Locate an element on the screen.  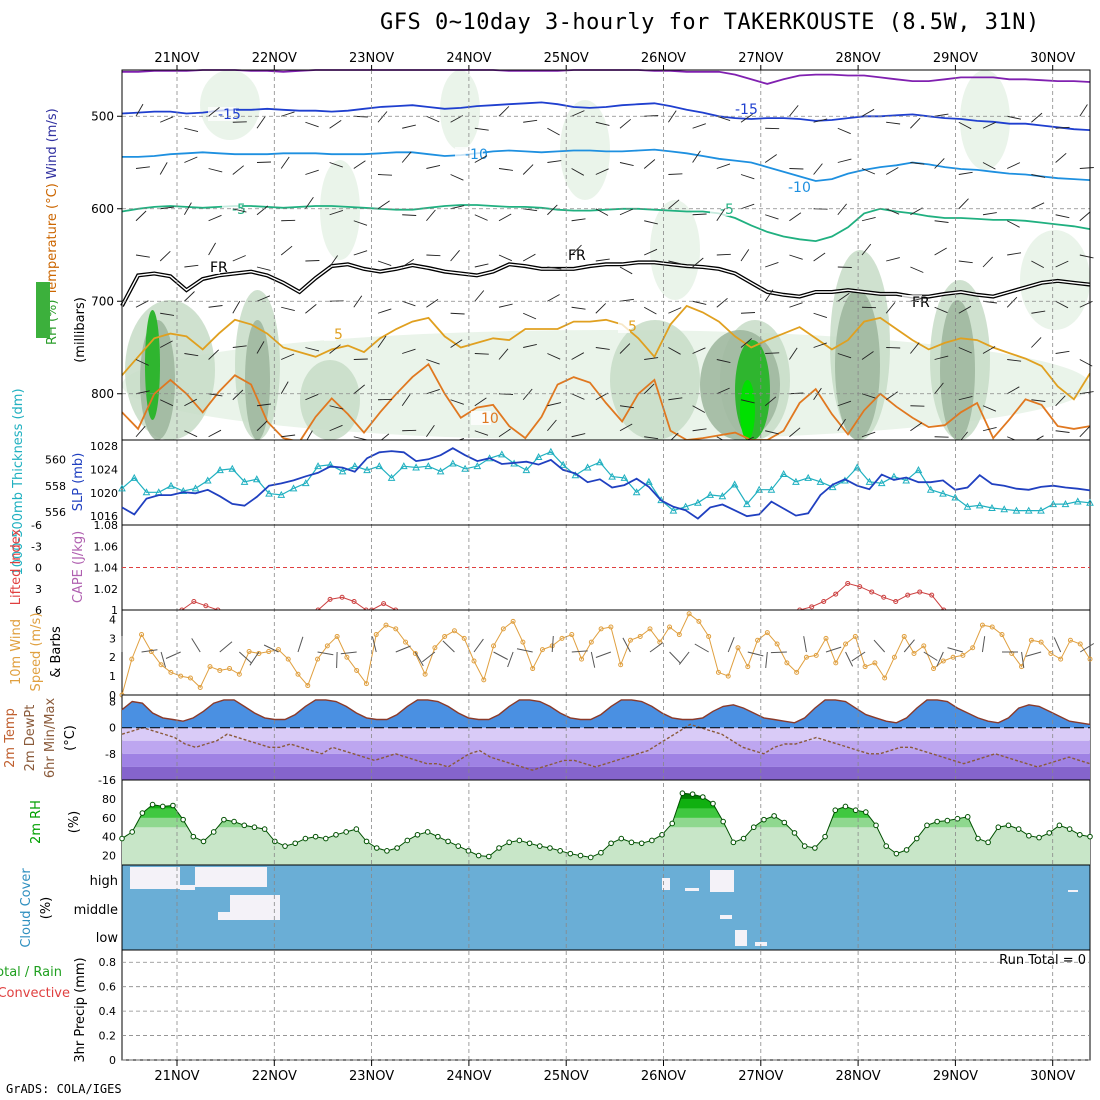
rh-tick-label: 20 is located at coordinates (109, 856).